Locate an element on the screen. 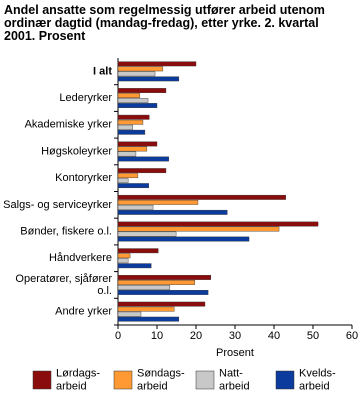  y-tick-label: Bønder, fiskere o.l. is located at coordinates (66, 231).